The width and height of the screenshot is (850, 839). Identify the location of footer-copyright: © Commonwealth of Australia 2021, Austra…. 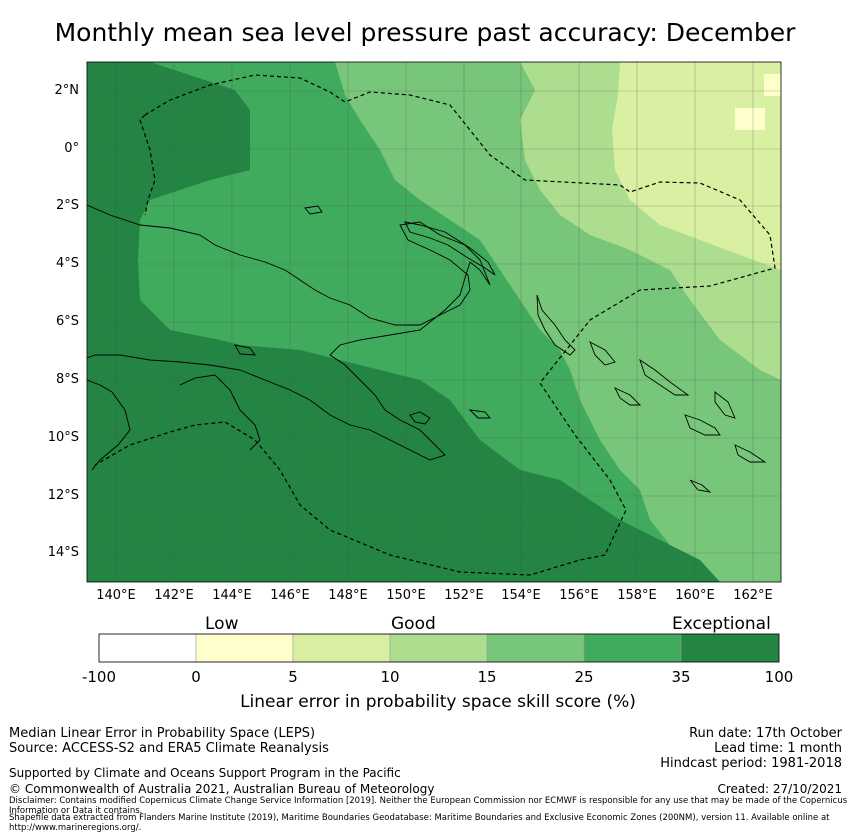
(222, 789).